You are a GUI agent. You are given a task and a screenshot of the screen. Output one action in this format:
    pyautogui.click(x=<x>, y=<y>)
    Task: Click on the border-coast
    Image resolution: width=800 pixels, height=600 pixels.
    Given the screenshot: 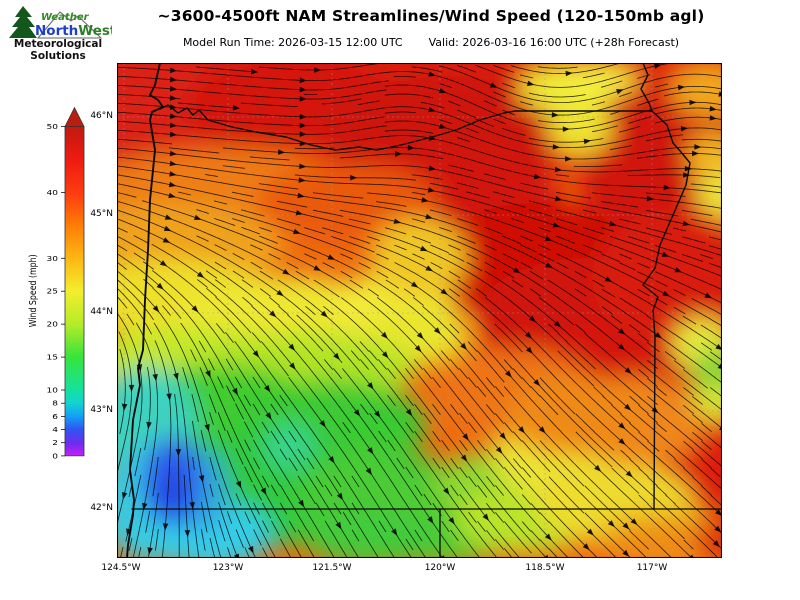 What is the action you would take?
    pyautogui.click(x=145, y=310)
    